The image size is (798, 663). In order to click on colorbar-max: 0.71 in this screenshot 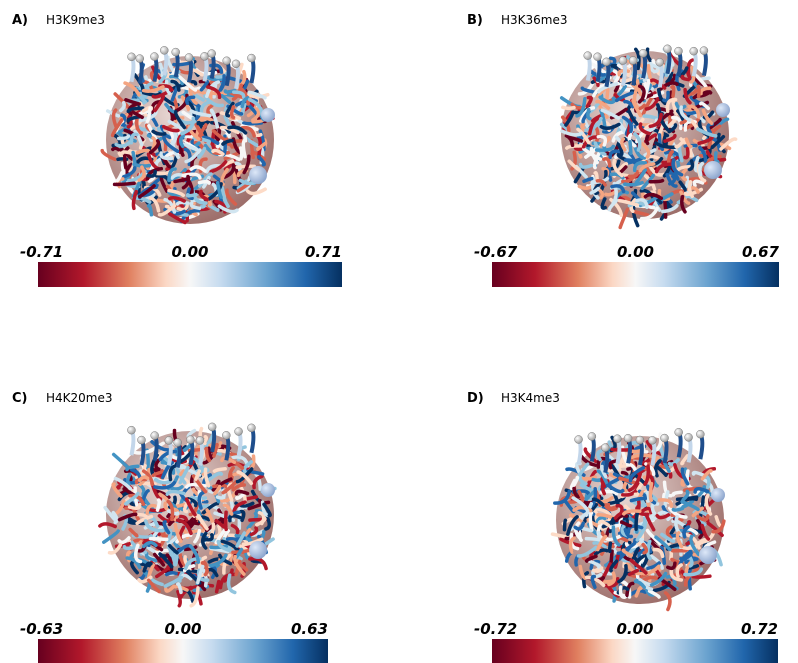, I will do `click(323, 252)`.